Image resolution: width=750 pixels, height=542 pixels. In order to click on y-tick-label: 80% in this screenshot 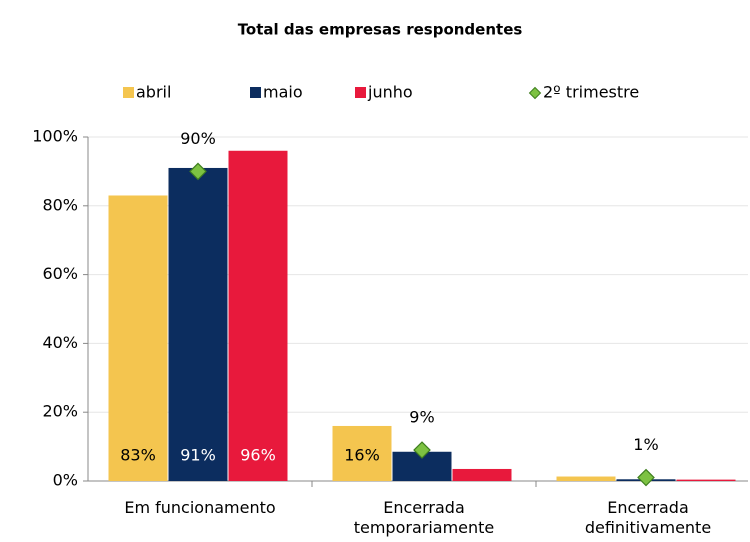, I will do `click(60, 204)`.